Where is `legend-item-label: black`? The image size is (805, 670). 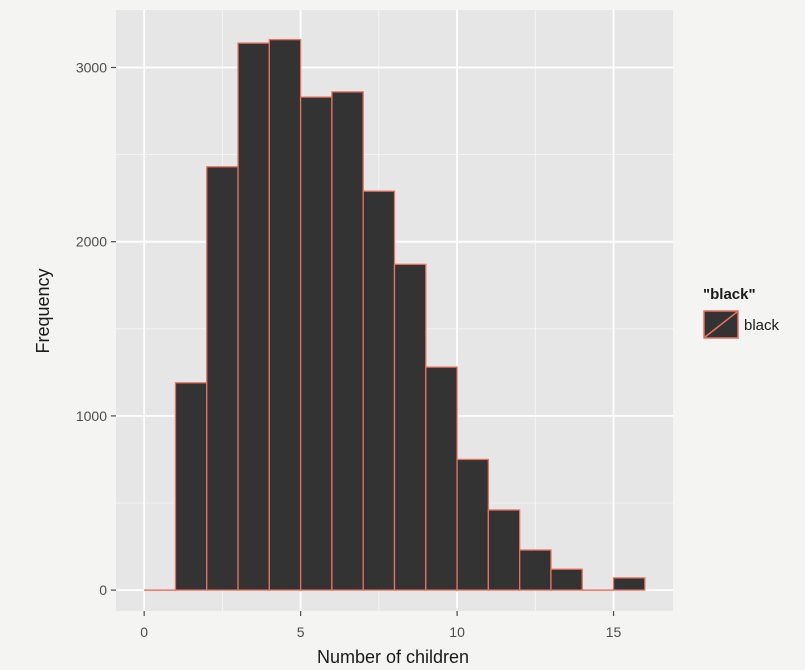 legend-item-label: black is located at coordinates (762, 325).